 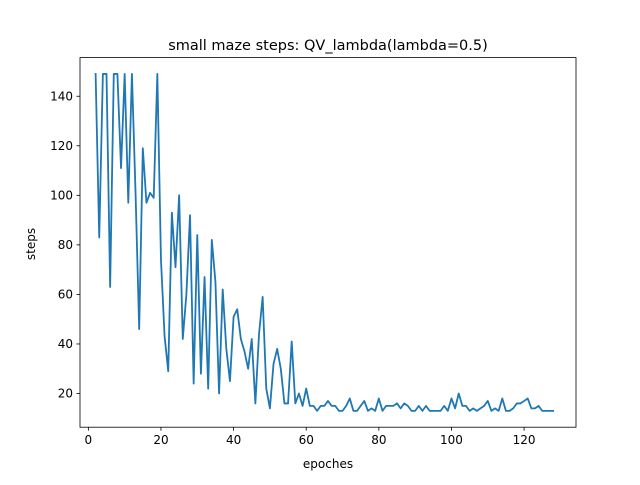 What do you see at coordinates (328, 464) in the screenshot?
I see `x-axis-label: epoches` at bounding box center [328, 464].